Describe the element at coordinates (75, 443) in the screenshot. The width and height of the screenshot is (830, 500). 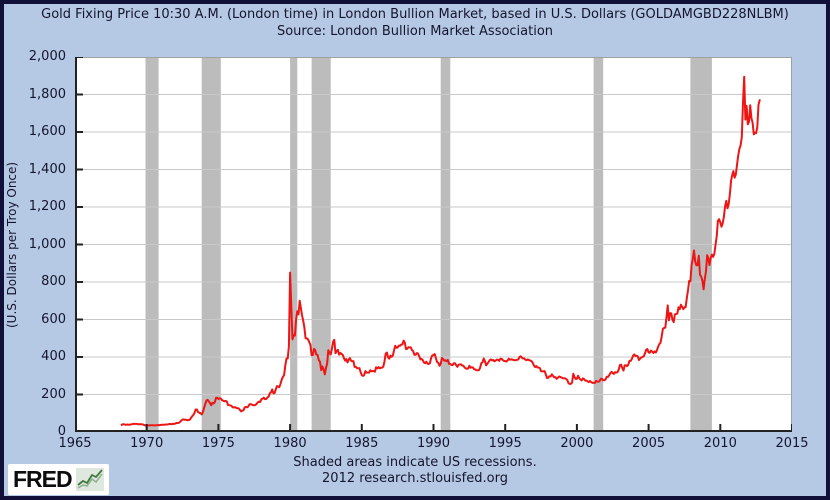
I see `x-tick-label: 1965` at that location.